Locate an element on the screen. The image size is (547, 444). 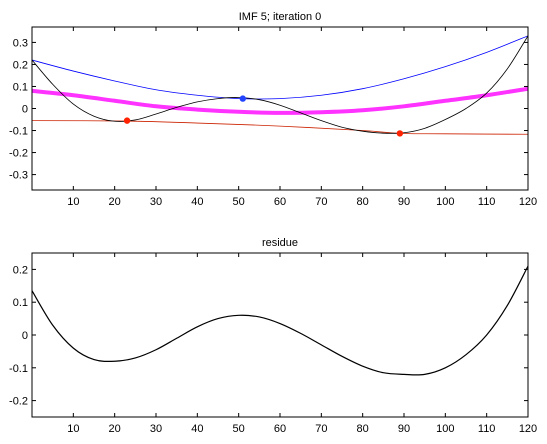
y-tick-label: -0.3 is located at coordinates (18, 176).